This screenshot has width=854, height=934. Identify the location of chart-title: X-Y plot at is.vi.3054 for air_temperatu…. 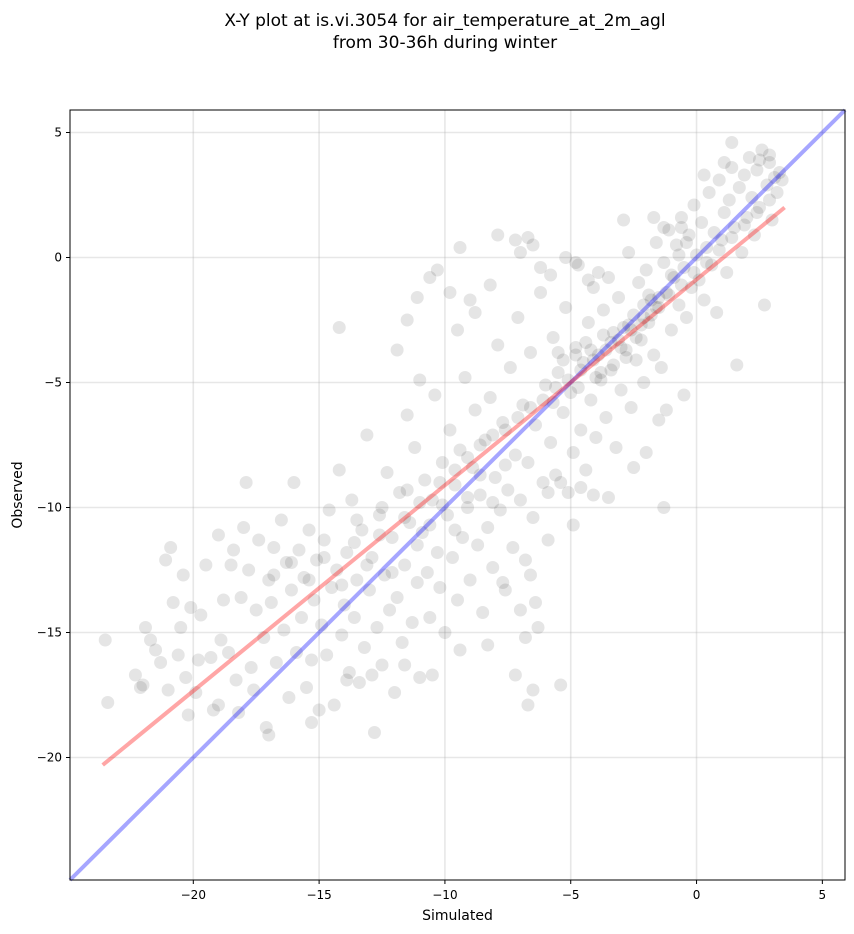
(427, 32).